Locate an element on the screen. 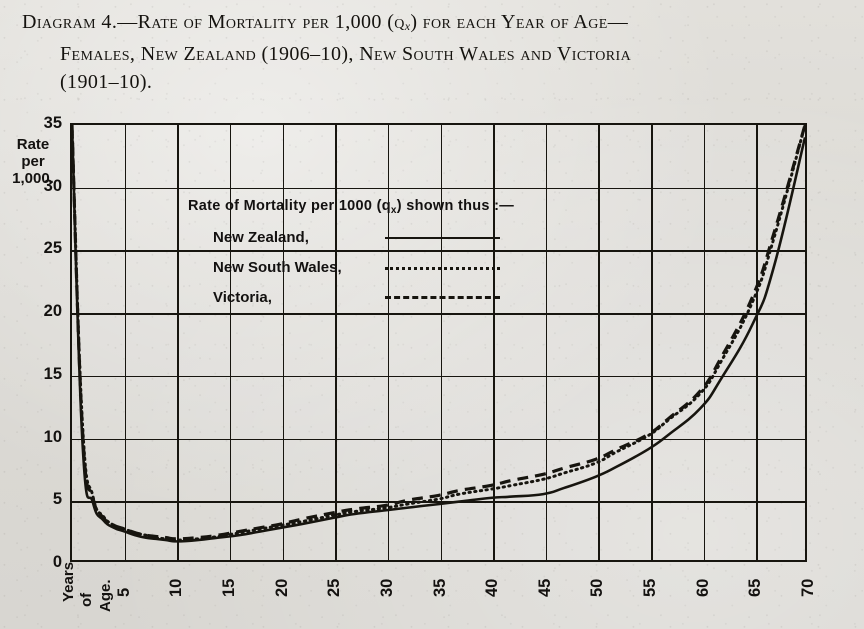 The width and height of the screenshot is (864, 629). x-axis-caption-word: Years is located at coordinates (68, 581).